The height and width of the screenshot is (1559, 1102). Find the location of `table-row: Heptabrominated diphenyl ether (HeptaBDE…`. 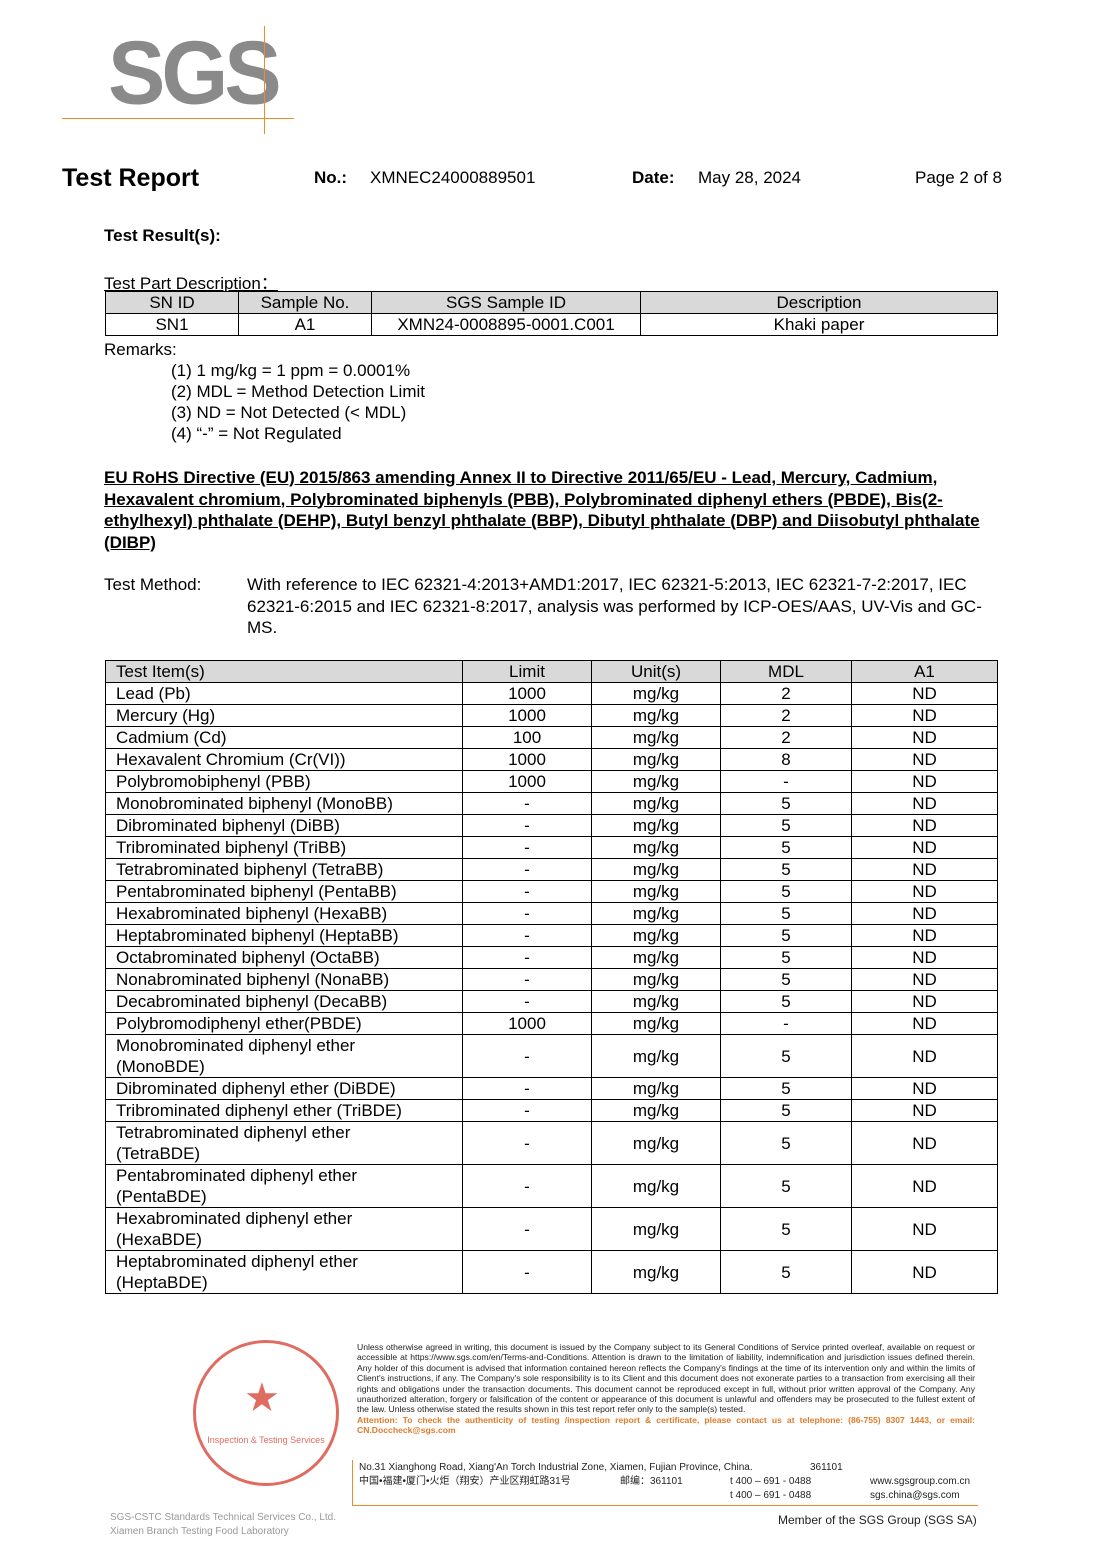

table-row: Heptabrominated diphenyl ether (HeptaBDE… is located at coordinates (551, 1272).